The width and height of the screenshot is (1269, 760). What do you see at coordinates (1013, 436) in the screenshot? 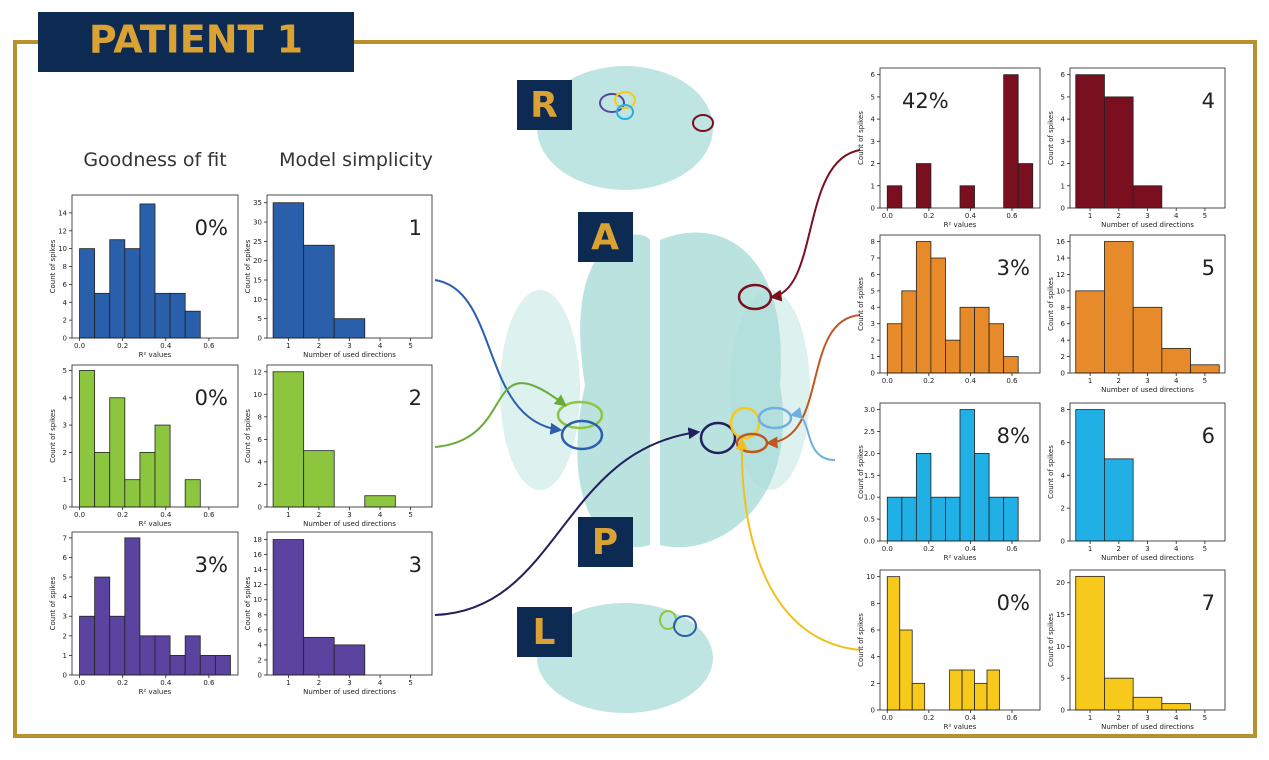
I see `annotation: 8%` at bounding box center [1013, 436].